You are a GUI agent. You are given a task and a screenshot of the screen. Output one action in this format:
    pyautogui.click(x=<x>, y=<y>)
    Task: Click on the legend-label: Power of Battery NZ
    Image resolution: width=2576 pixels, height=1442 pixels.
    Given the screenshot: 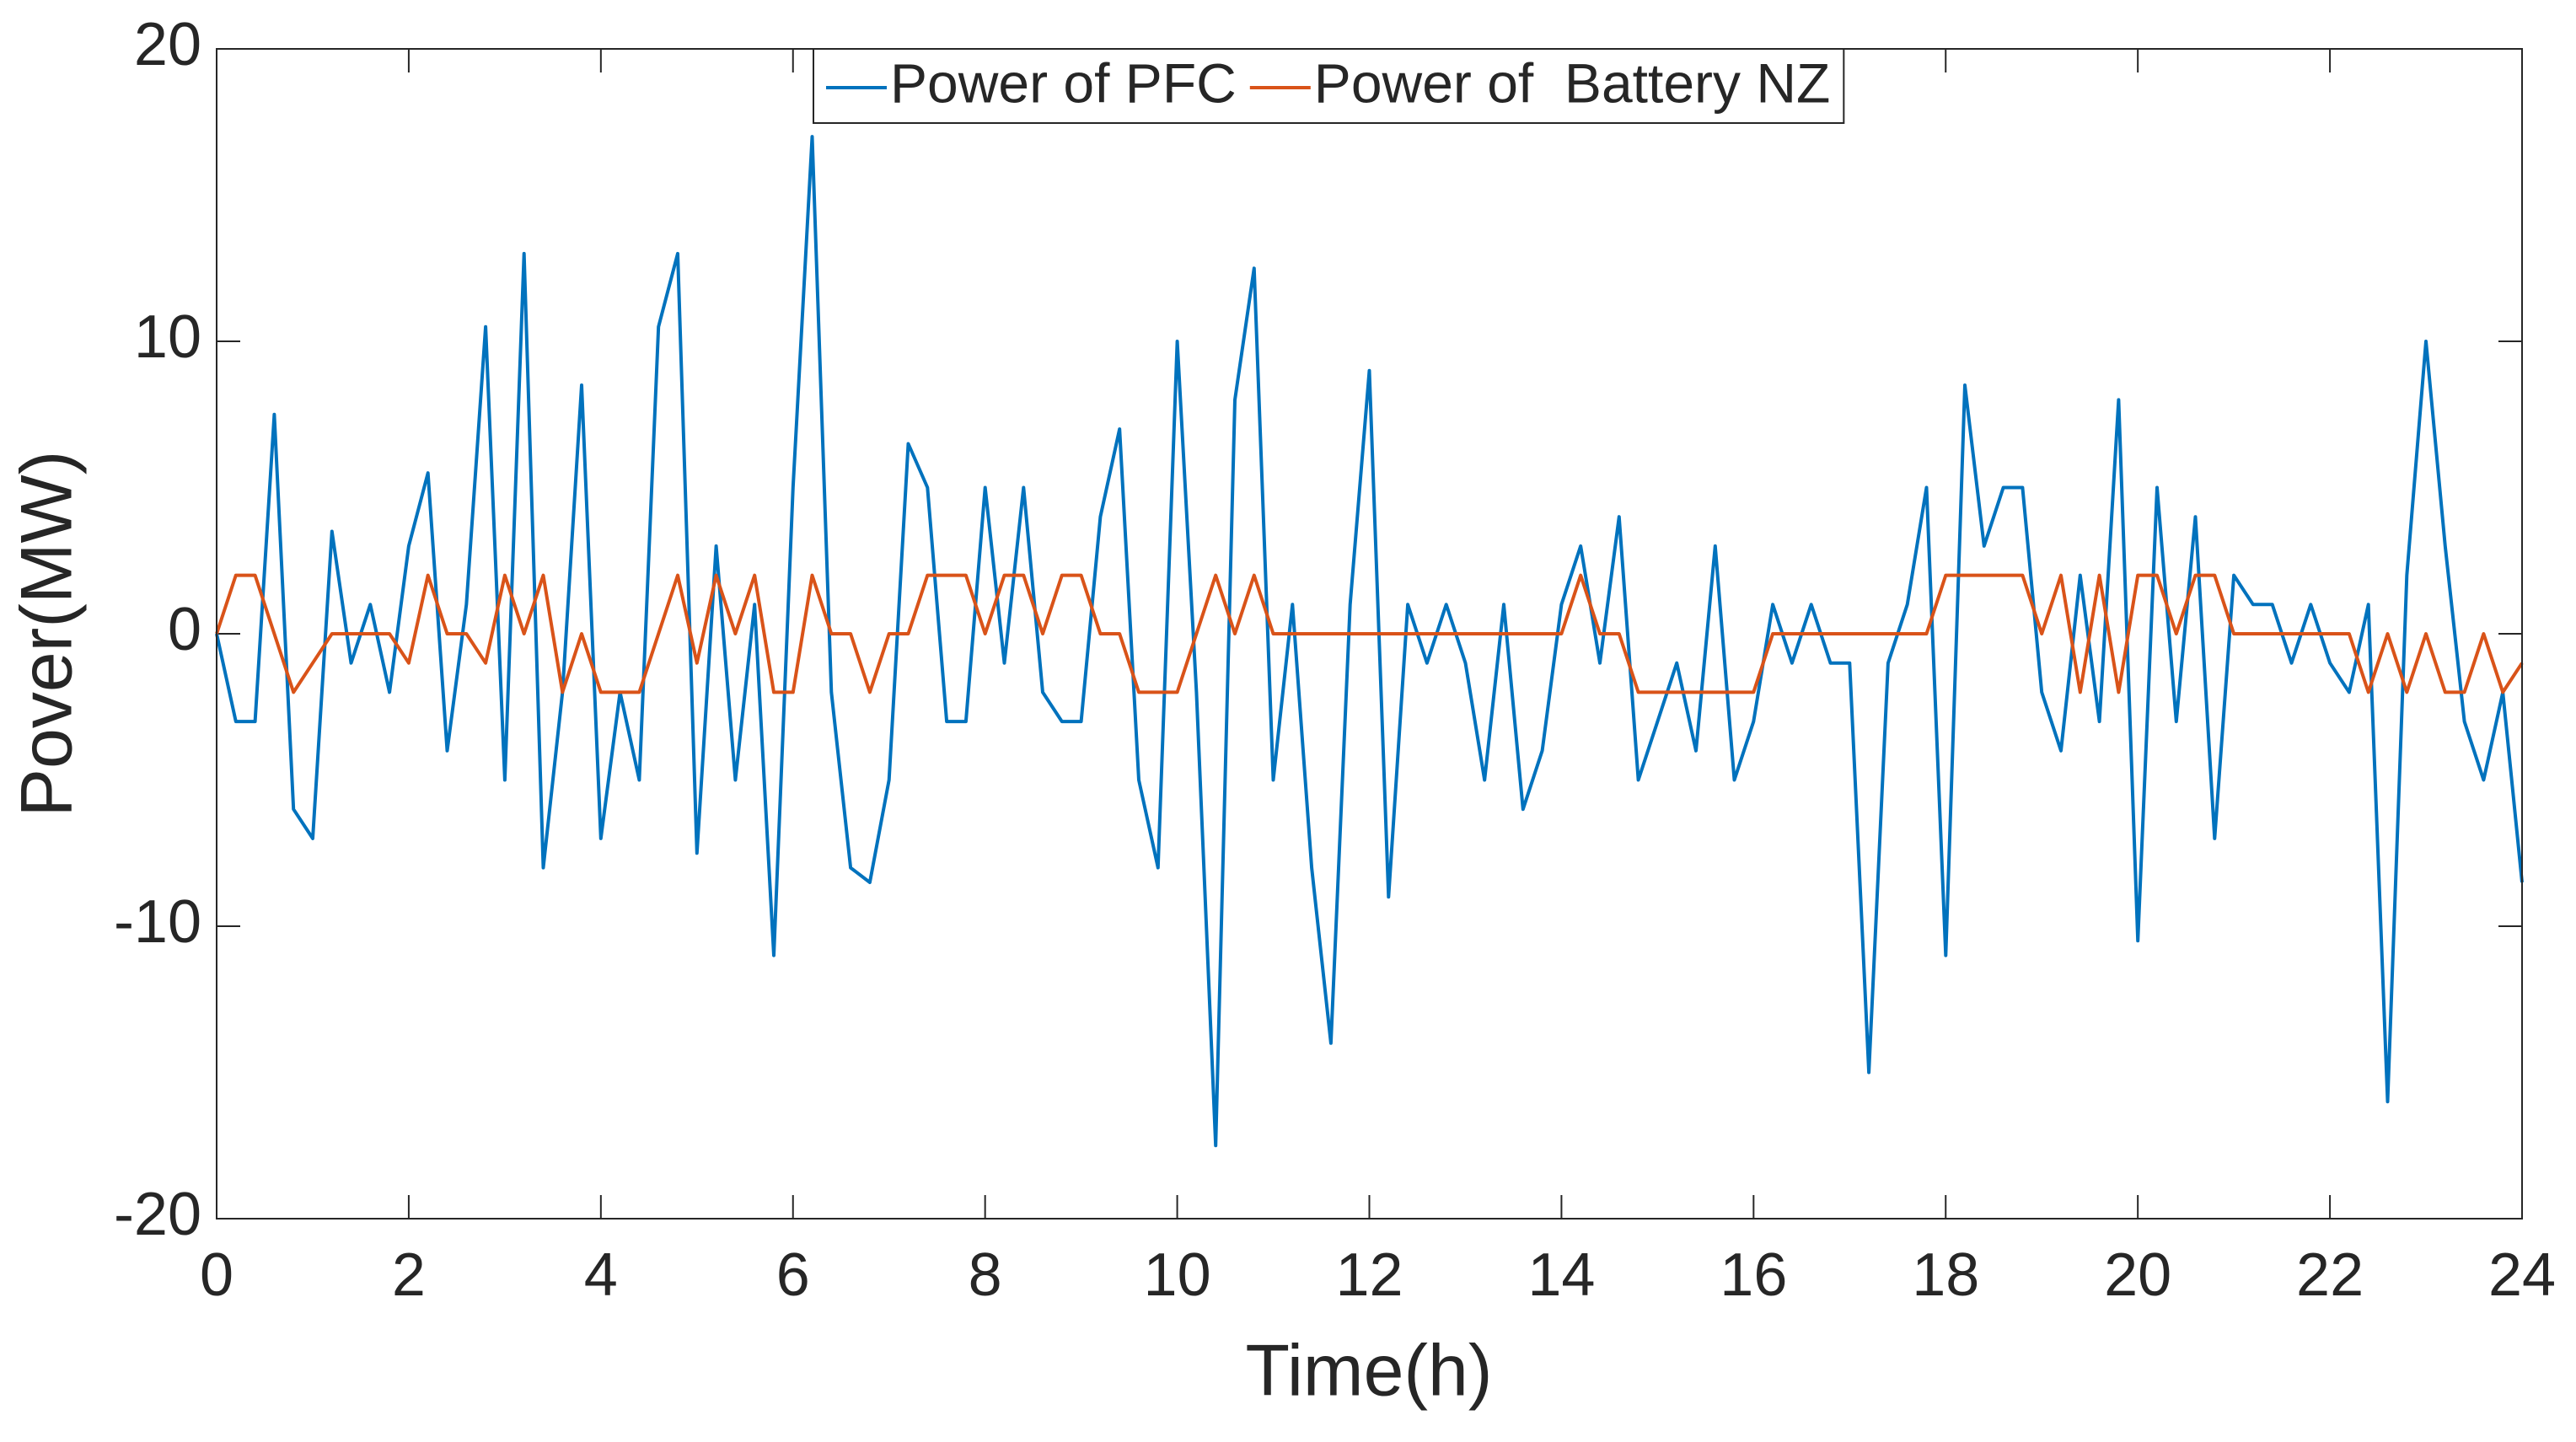 What is the action you would take?
    pyautogui.click(x=1572, y=82)
    